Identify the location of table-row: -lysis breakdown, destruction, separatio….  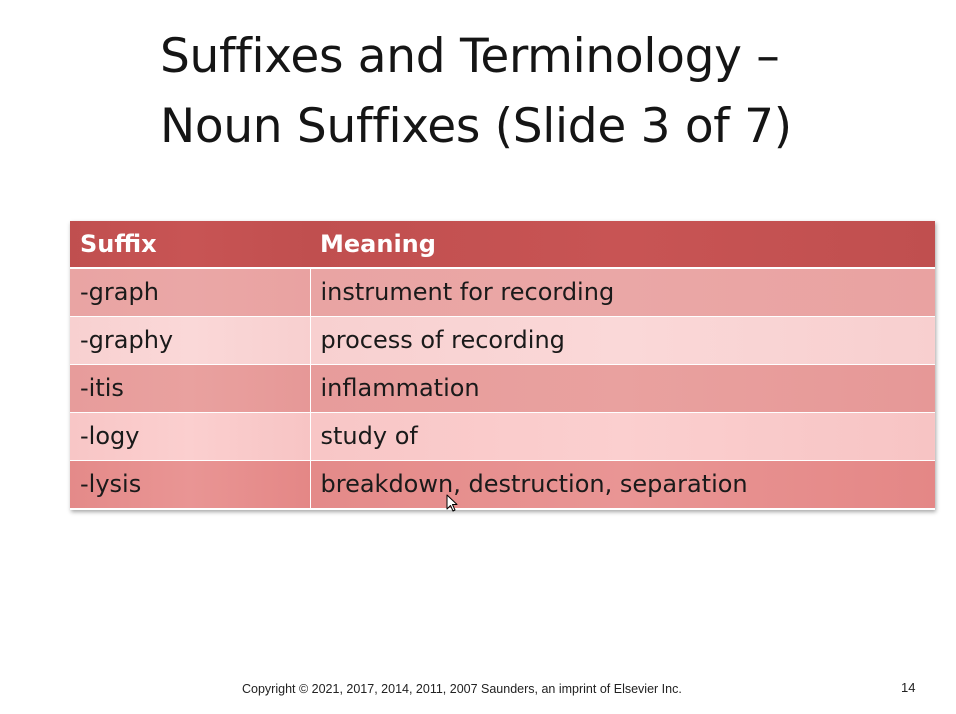
(502, 484).